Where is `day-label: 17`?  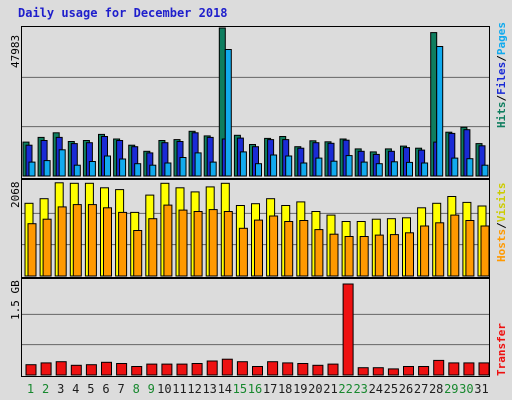
day-label: 17 is located at coordinates (270, 389).